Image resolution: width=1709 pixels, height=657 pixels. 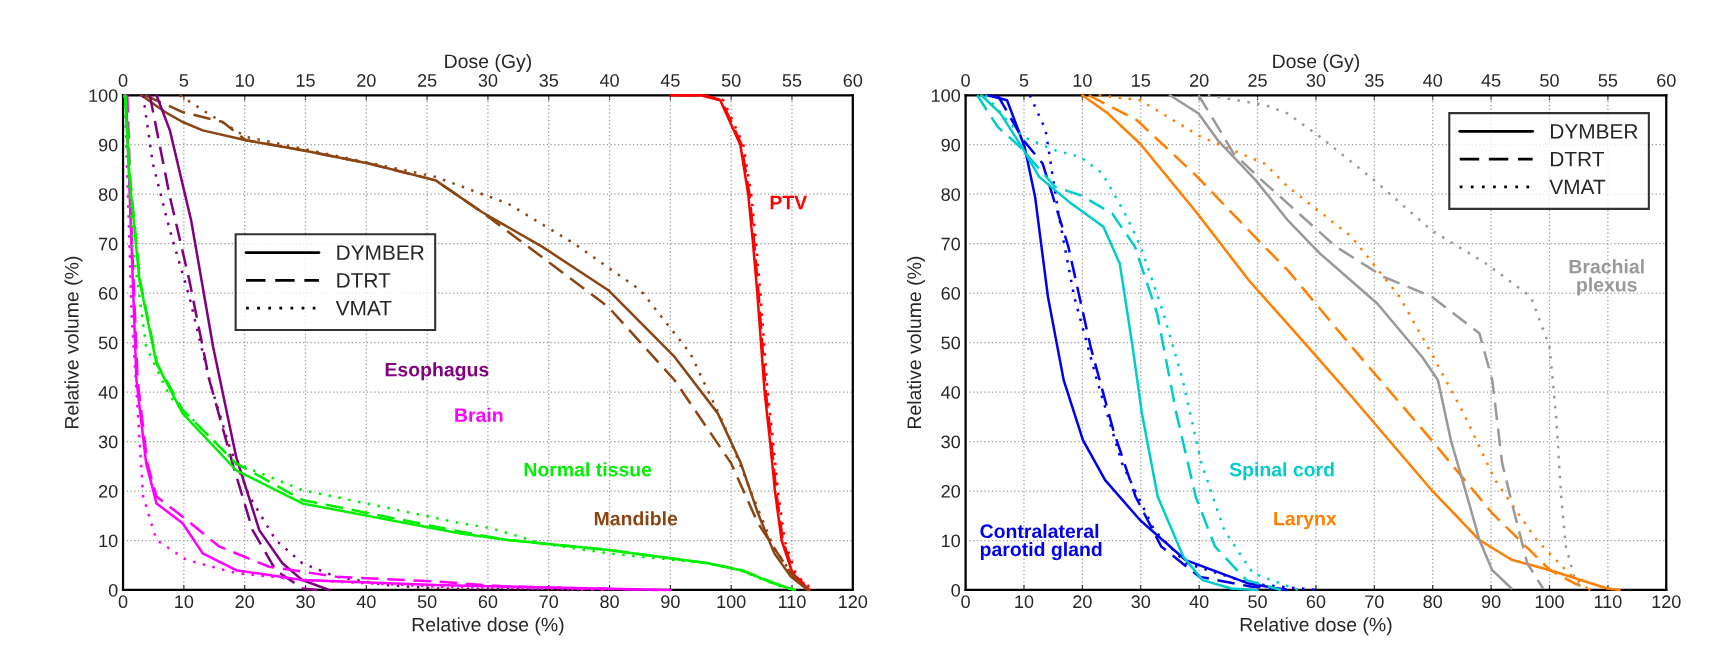 What do you see at coordinates (588, 469) in the screenshot?
I see `text: Normal tissue` at bounding box center [588, 469].